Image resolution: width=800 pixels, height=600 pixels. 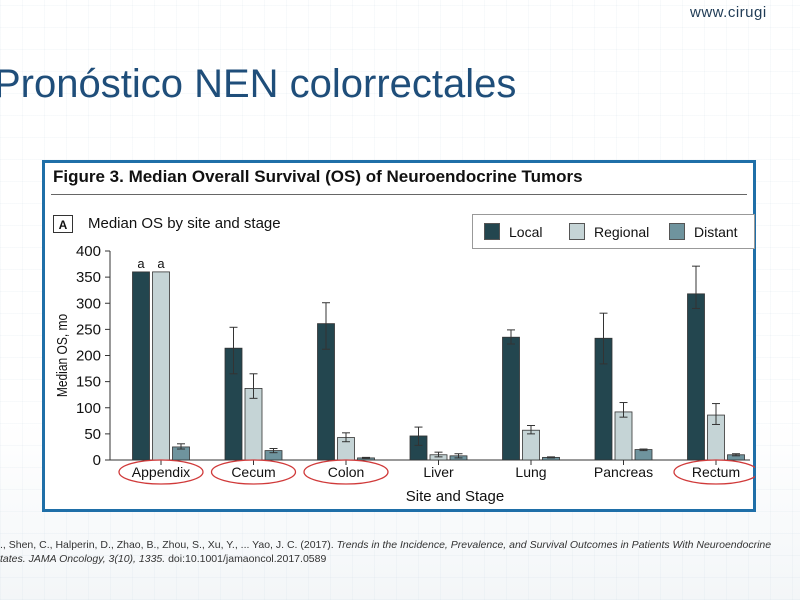 I want to click on legend-label-regional: Regional, so click(x=622, y=232).